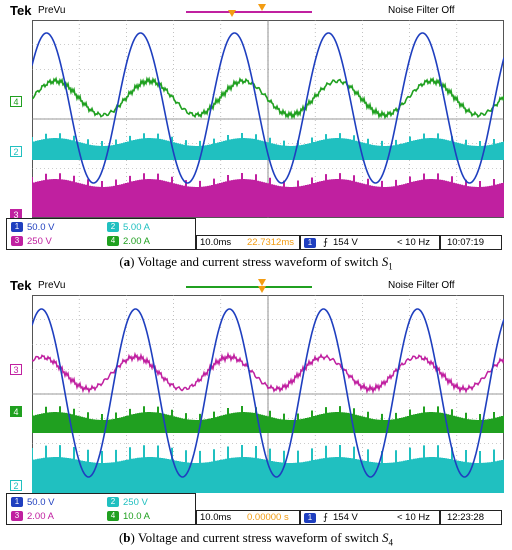 The width and height of the screenshot is (512, 550). I want to click on ch2-scale: 2 250 V, so click(127, 502).